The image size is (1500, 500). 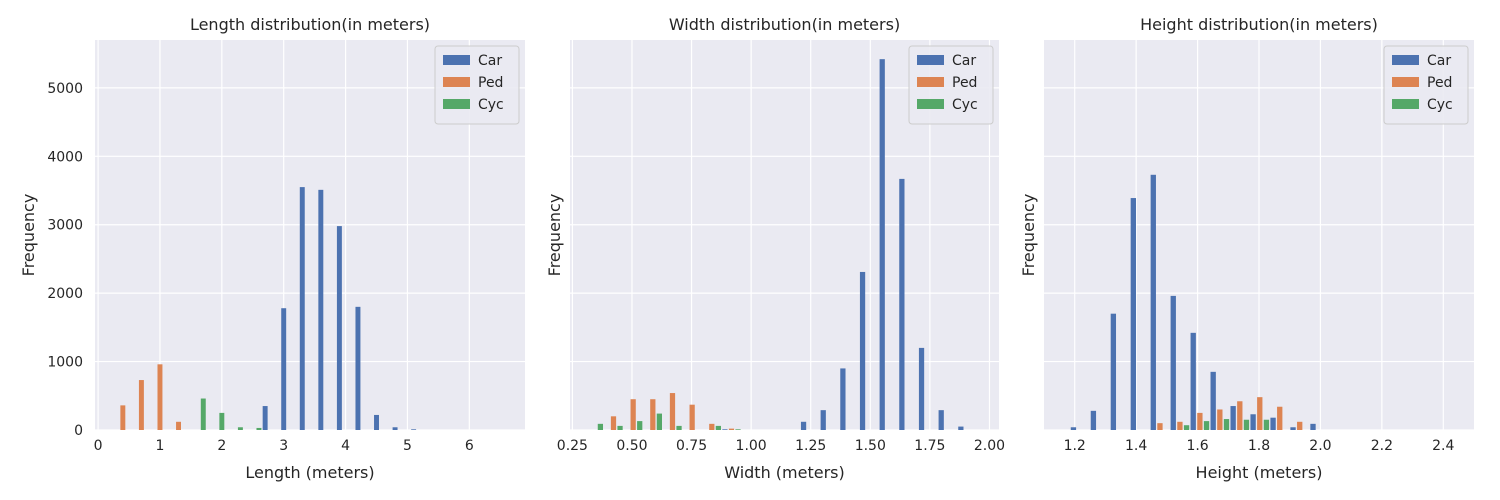 What do you see at coordinates (456, 60) in the screenshot?
I see `length-legend-swatch-car` at bounding box center [456, 60].